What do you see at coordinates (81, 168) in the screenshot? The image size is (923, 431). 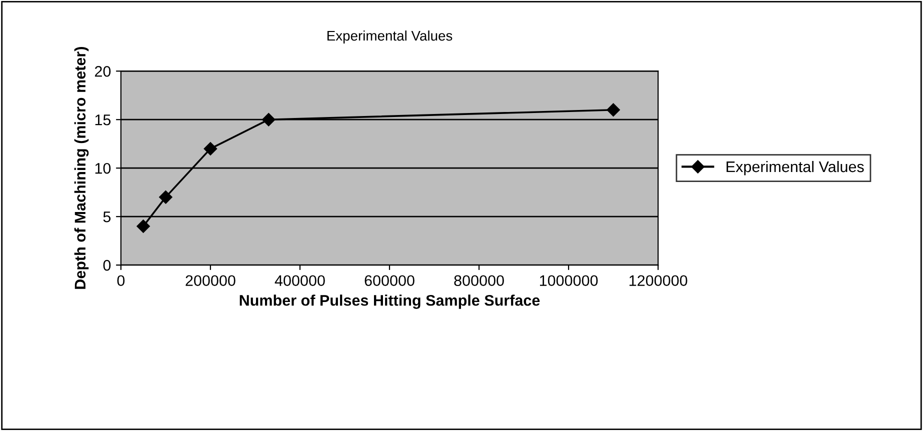 I see `y-axis-title: Depth of Machining (micro meter)` at bounding box center [81, 168].